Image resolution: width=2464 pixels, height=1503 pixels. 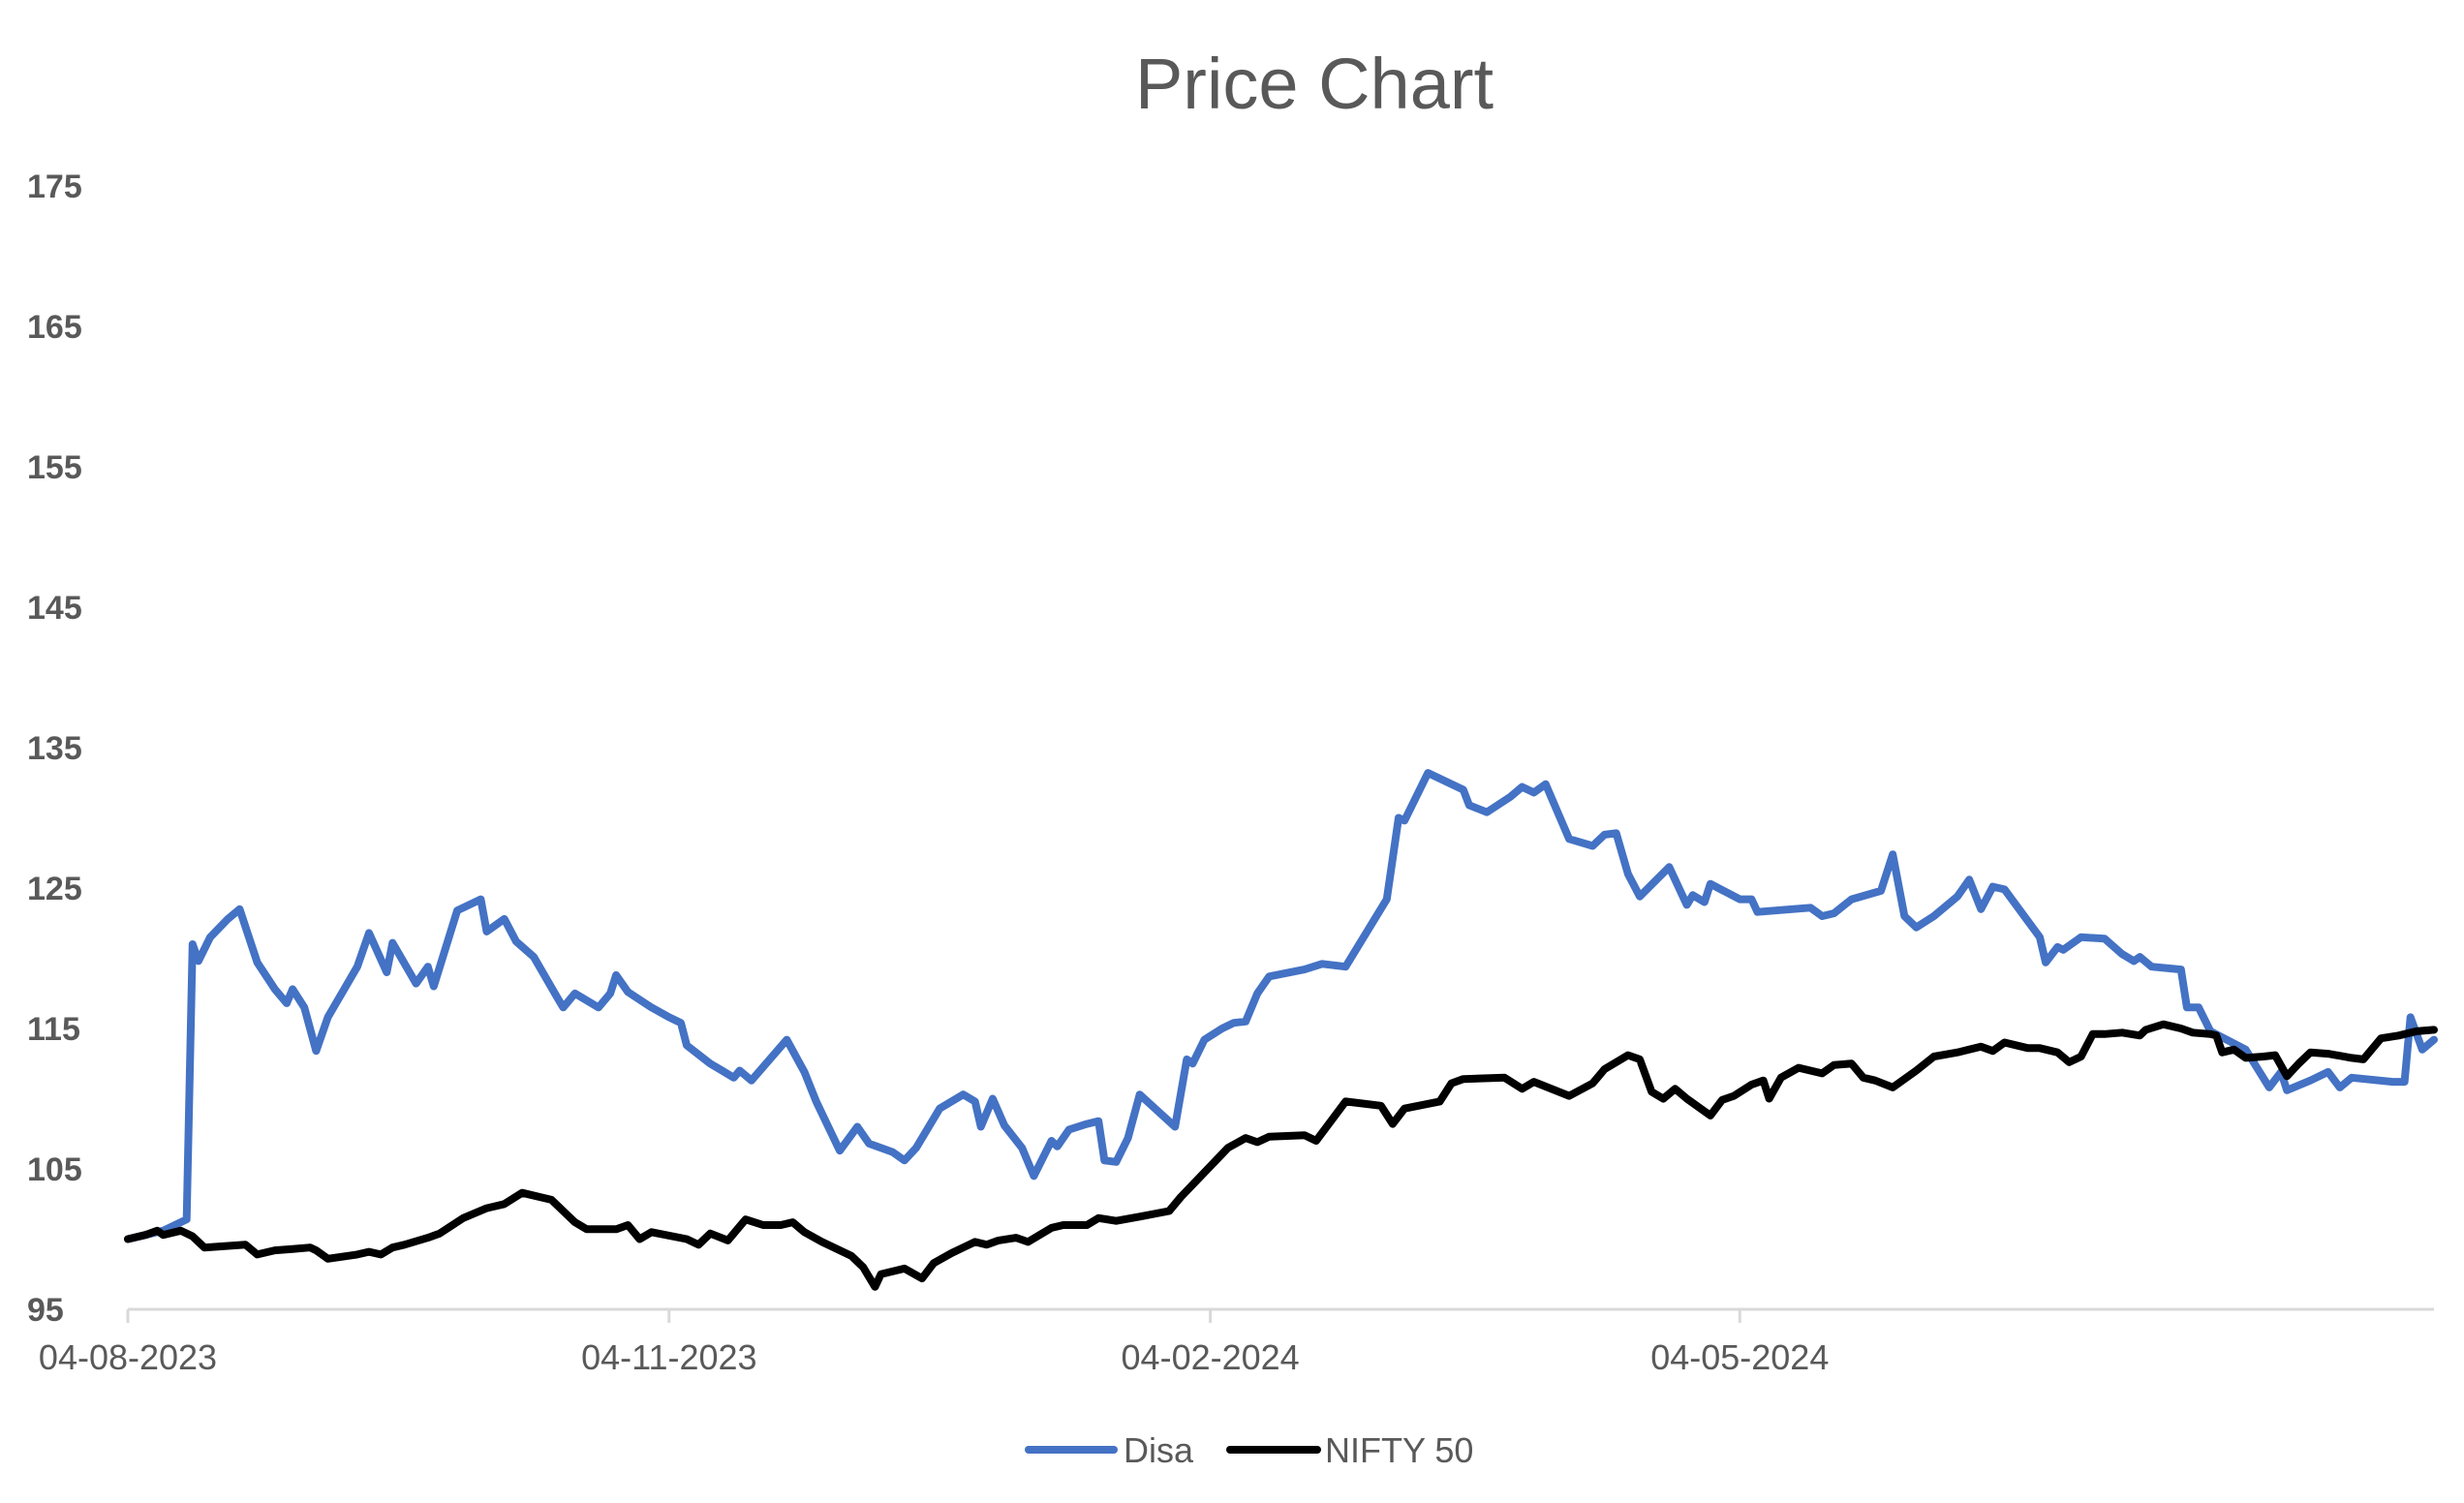 What do you see at coordinates (668, 1357) in the screenshot?
I see `x-tick-label: 04-11-2023` at bounding box center [668, 1357].